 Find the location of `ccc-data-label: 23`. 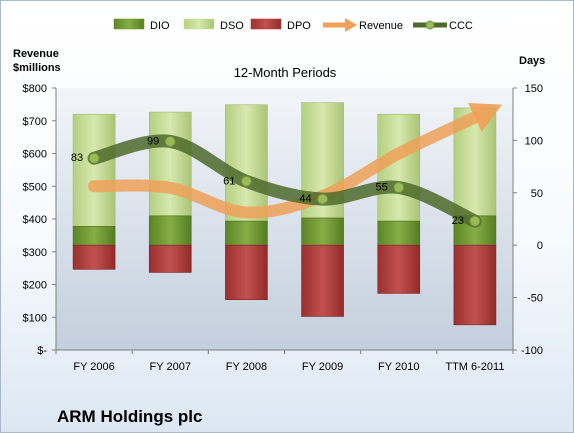

ccc-data-label: 23 is located at coordinates (458, 221).